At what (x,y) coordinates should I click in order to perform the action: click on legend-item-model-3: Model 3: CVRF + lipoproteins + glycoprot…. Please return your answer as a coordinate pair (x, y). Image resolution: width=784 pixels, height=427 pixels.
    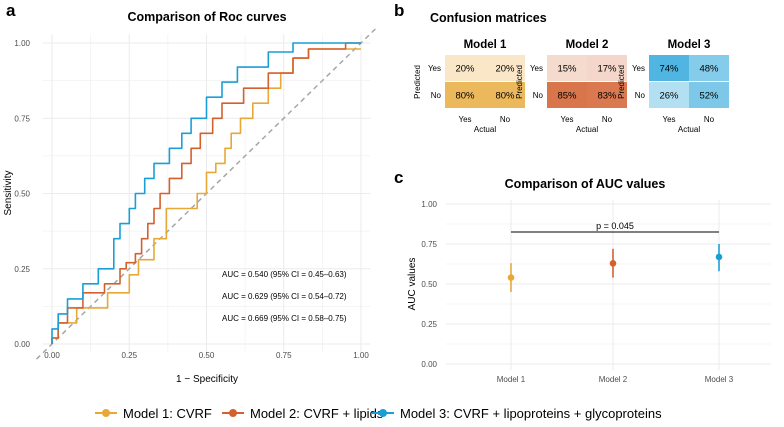
    Looking at the image, I should click on (517, 413).